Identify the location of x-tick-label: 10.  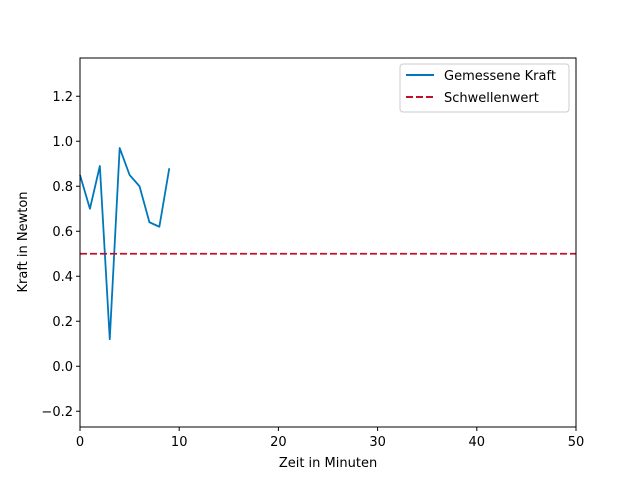
(179, 442).